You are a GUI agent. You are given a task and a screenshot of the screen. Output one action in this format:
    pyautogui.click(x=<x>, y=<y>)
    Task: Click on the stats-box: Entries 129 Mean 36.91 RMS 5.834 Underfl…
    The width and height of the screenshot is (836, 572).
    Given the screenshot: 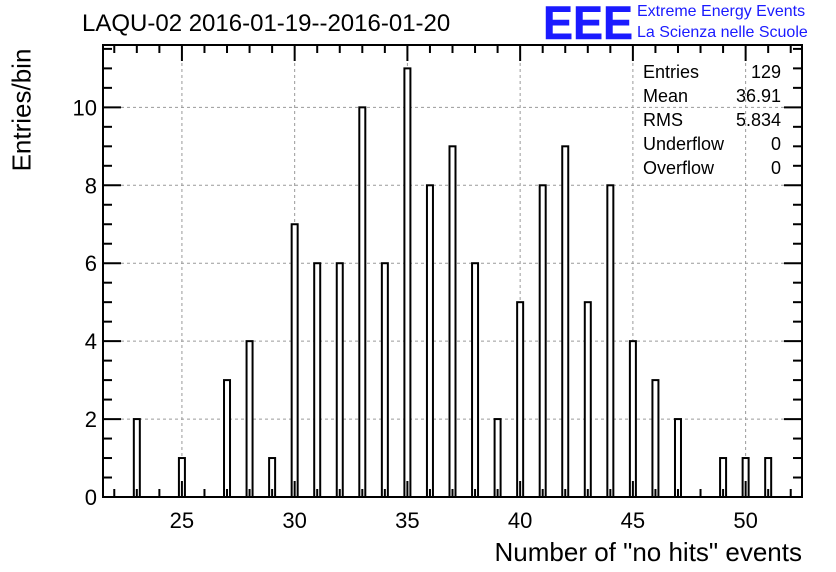 What is the action you would take?
    pyautogui.click(x=712, y=120)
    